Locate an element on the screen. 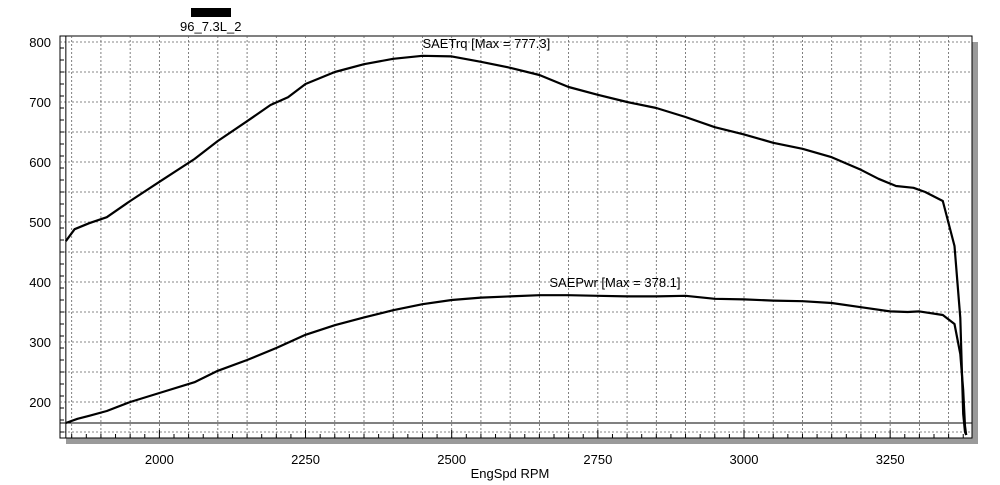 This screenshot has height=485, width=1000. y-tick-label: 700 is located at coordinates (40, 102).